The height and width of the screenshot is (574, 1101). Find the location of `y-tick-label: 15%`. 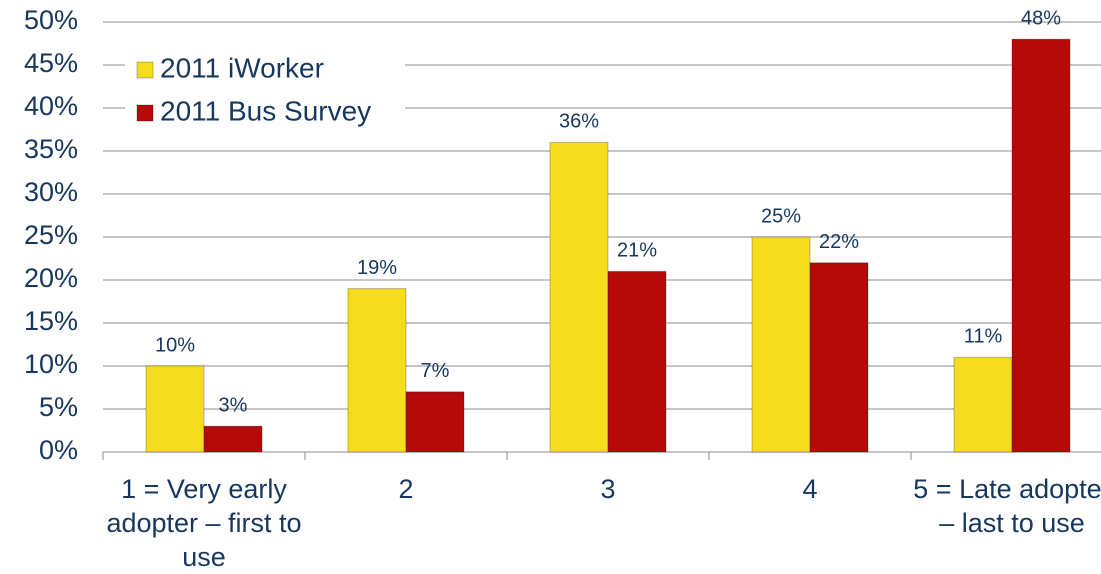

y-tick-label: 15% is located at coordinates (51, 321).